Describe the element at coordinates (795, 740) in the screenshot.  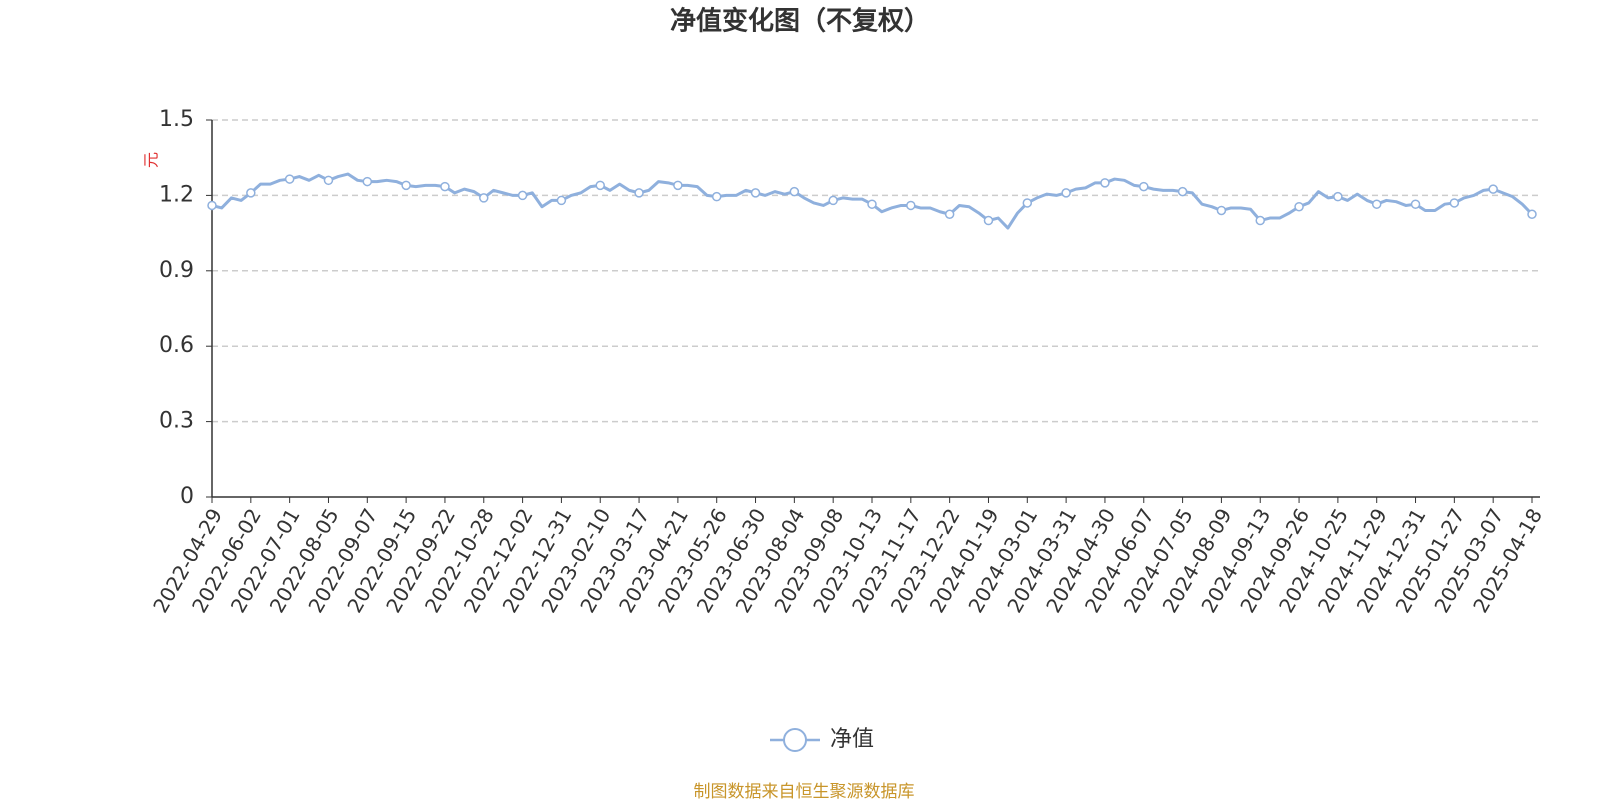
I see `legend-marker` at that location.